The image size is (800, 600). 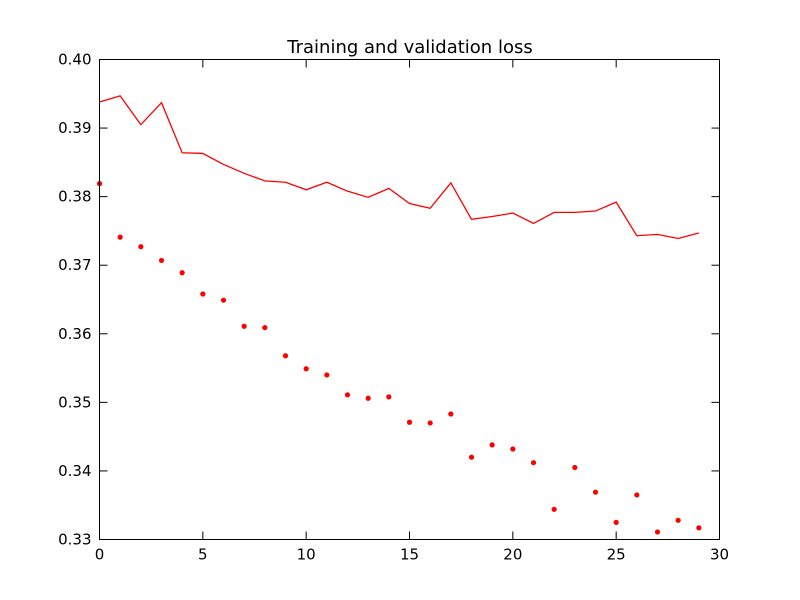 I want to click on y-tick-label: 0.36, so click(x=74, y=334).